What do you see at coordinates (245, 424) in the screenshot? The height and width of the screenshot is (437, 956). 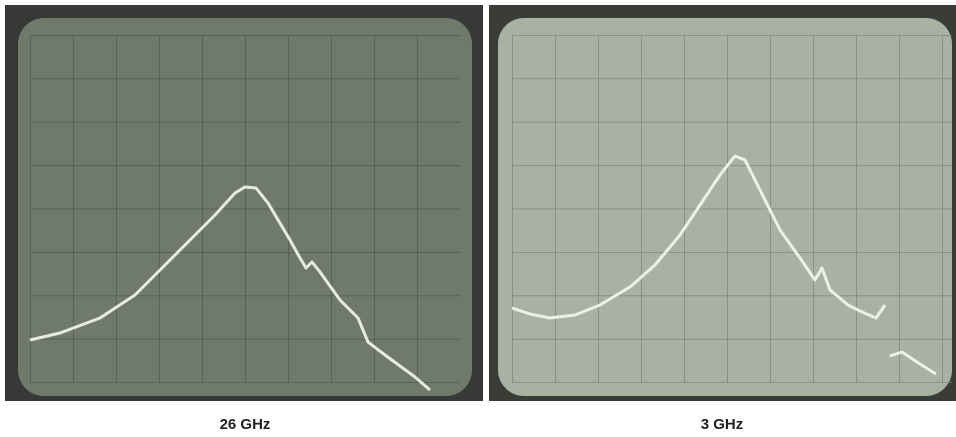 I see `caption: 26 GHz` at bounding box center [245, 424].